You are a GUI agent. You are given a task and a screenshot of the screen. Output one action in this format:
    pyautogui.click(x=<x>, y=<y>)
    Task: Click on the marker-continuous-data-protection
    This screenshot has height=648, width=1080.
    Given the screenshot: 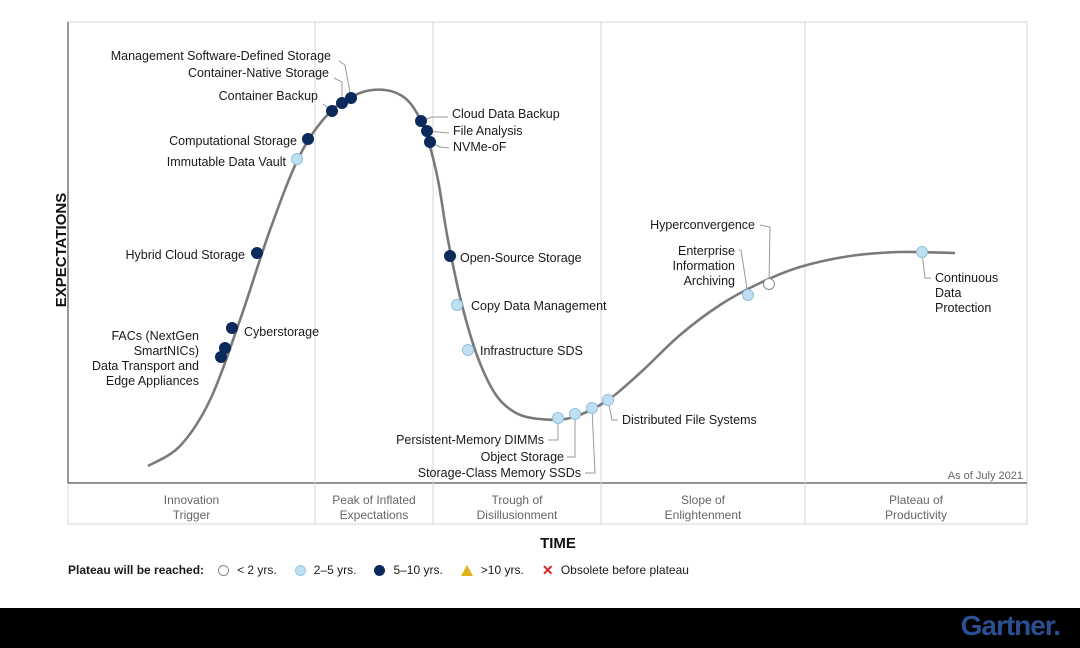 What is the action you would take?
    pyautogui.click(x=922, y=252)
    